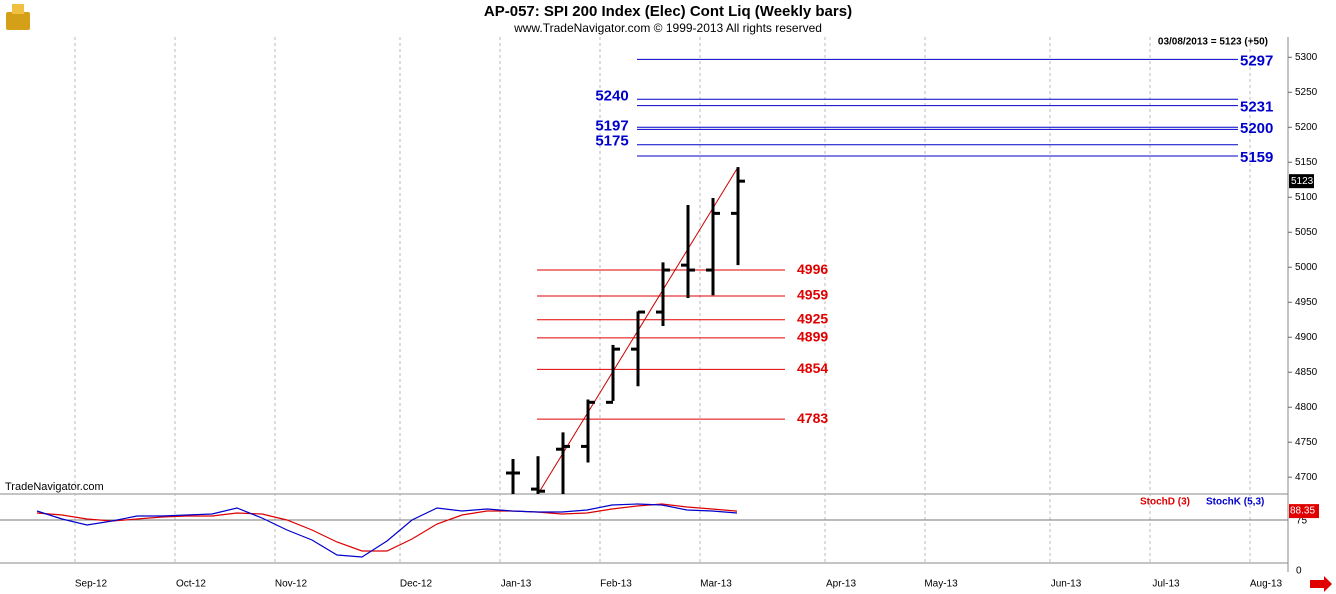 The width and height of the screenshot is (1336, 594). I want to click on x-tick-label: Nov-12, so click(291, 584).